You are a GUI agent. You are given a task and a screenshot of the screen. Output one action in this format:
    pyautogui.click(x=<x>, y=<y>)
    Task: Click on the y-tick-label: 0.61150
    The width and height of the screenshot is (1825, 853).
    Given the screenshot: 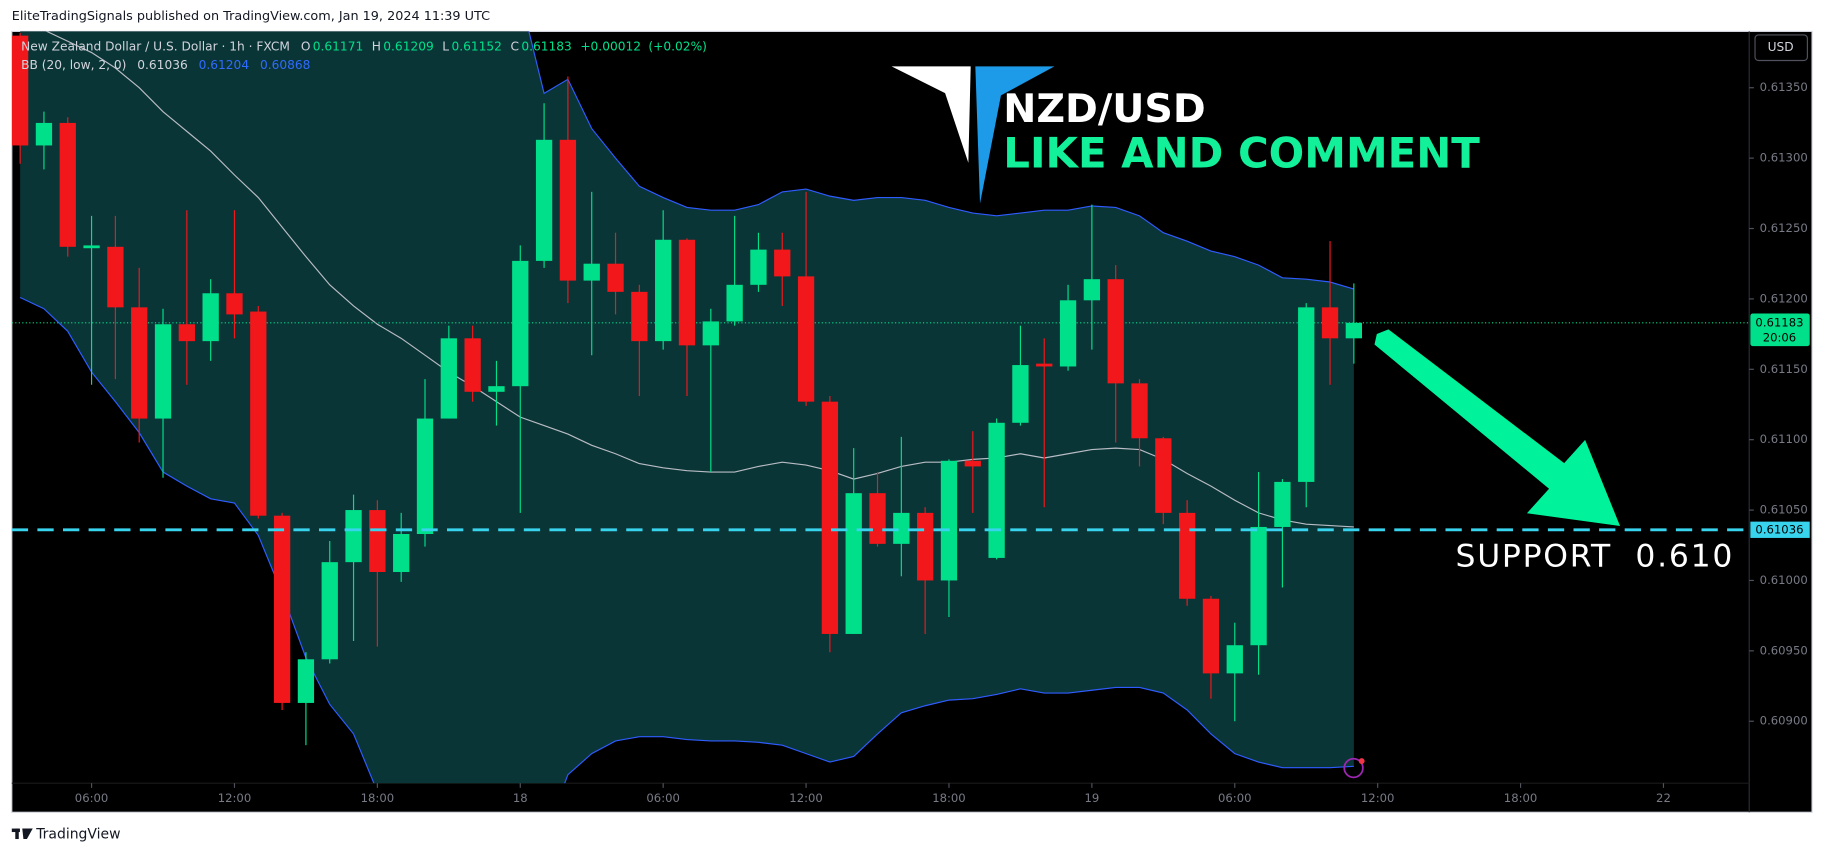 What is the action you would take?
    pyautogui.click(x=1784, y=369)
    